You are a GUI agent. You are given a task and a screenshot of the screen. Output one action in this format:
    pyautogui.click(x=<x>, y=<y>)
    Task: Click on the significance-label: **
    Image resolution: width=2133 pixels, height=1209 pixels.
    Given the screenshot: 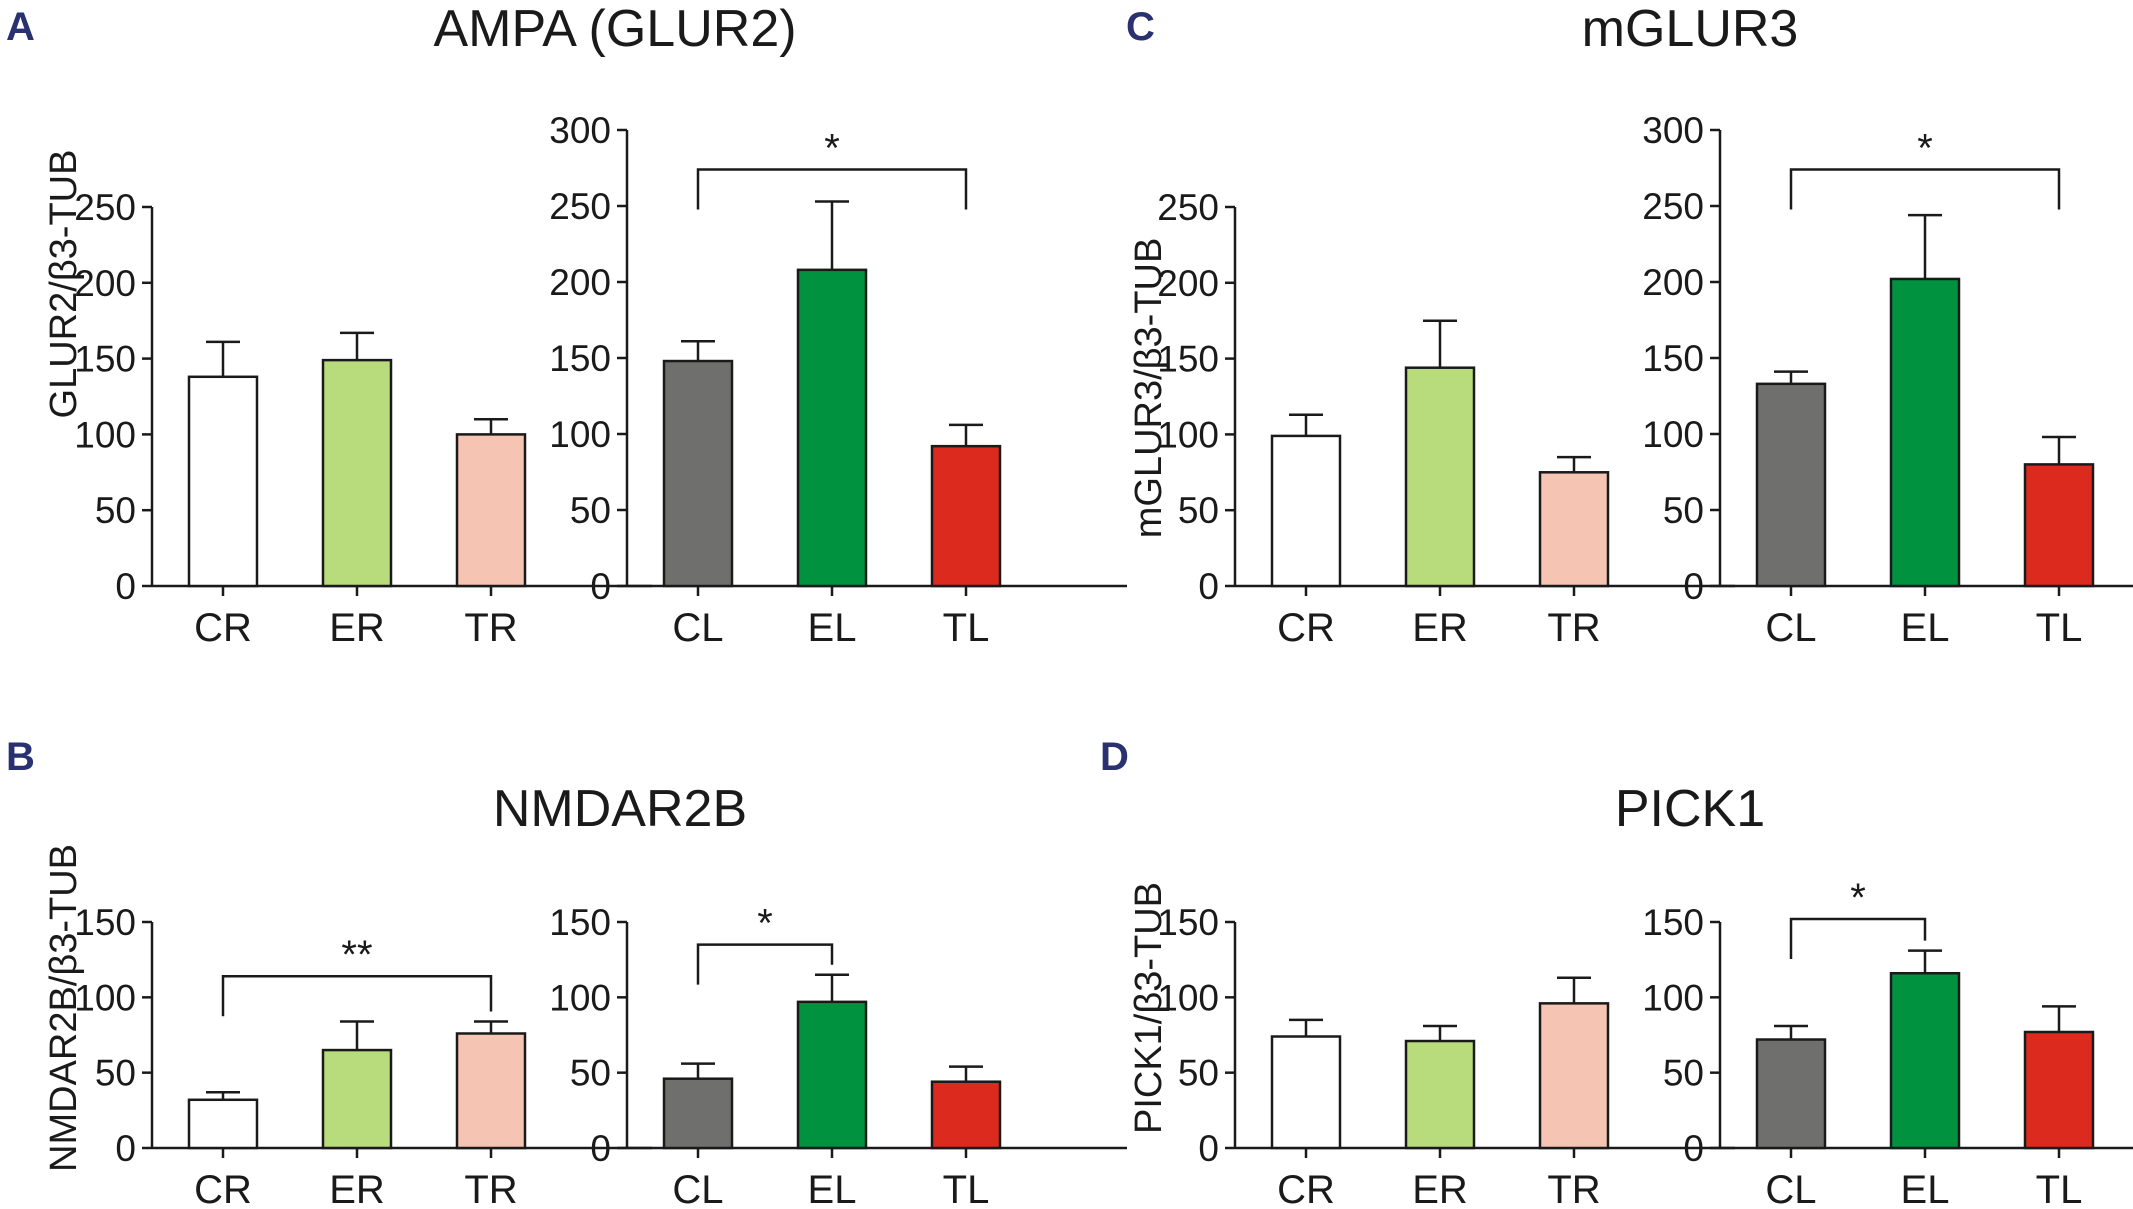 What is the action you would take?
    pyautogui.click(x=356, y=955)
    